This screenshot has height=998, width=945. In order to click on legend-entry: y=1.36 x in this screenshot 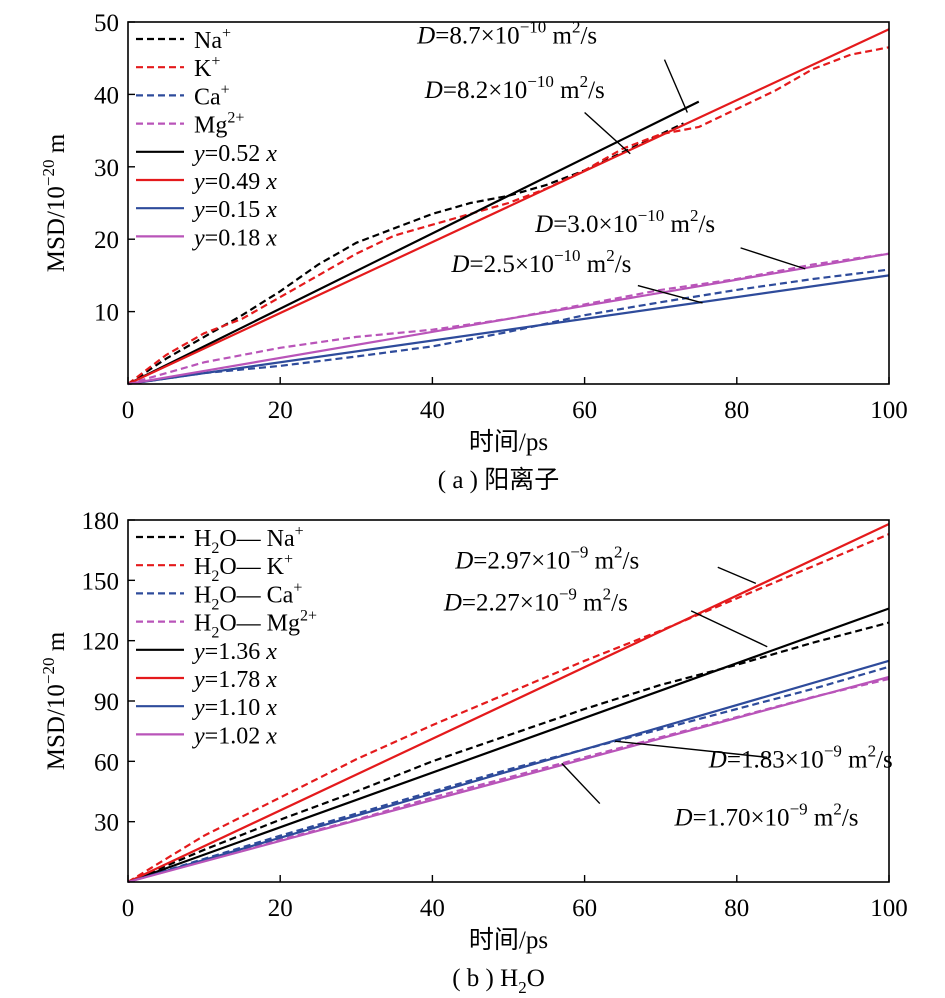, I will do `click(234, 652)`.